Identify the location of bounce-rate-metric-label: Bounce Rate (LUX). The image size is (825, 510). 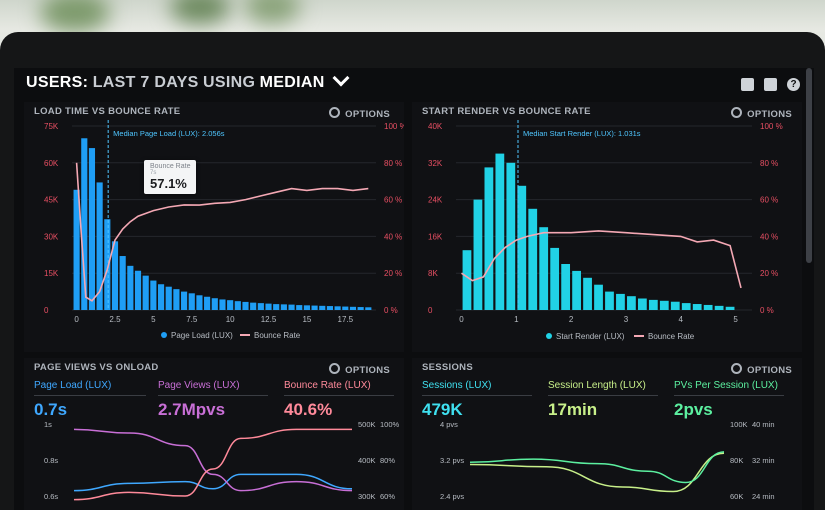
(327, 385).